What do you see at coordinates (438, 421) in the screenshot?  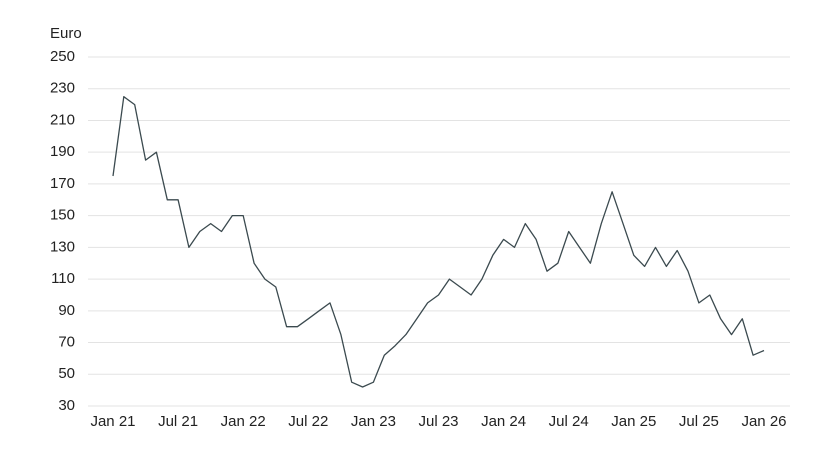 I see `x-tick-label: Jul 23` at bounding box center [438, 421].